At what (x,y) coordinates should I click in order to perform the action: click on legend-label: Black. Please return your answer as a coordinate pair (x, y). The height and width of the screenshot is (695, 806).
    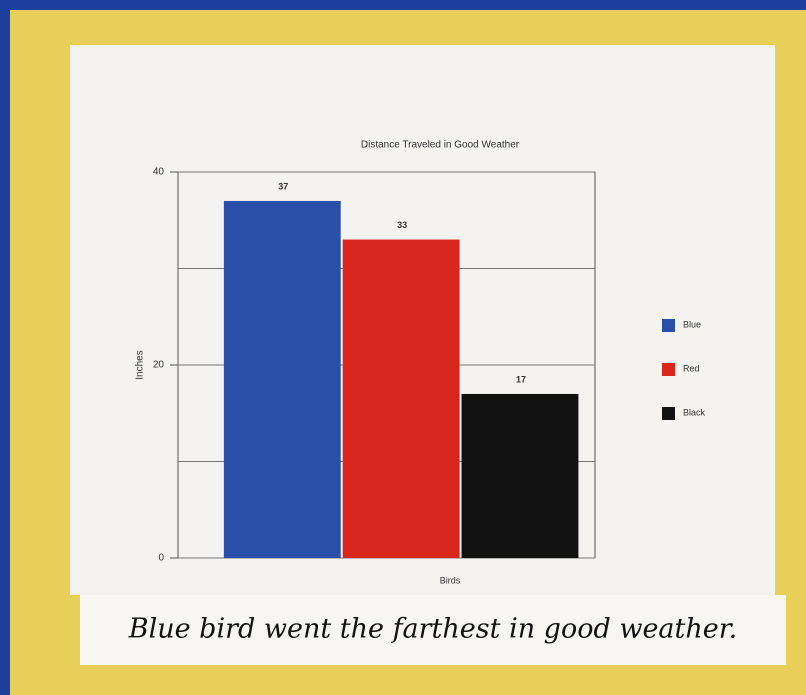
    Looking at the image, I should click on (694, 412).